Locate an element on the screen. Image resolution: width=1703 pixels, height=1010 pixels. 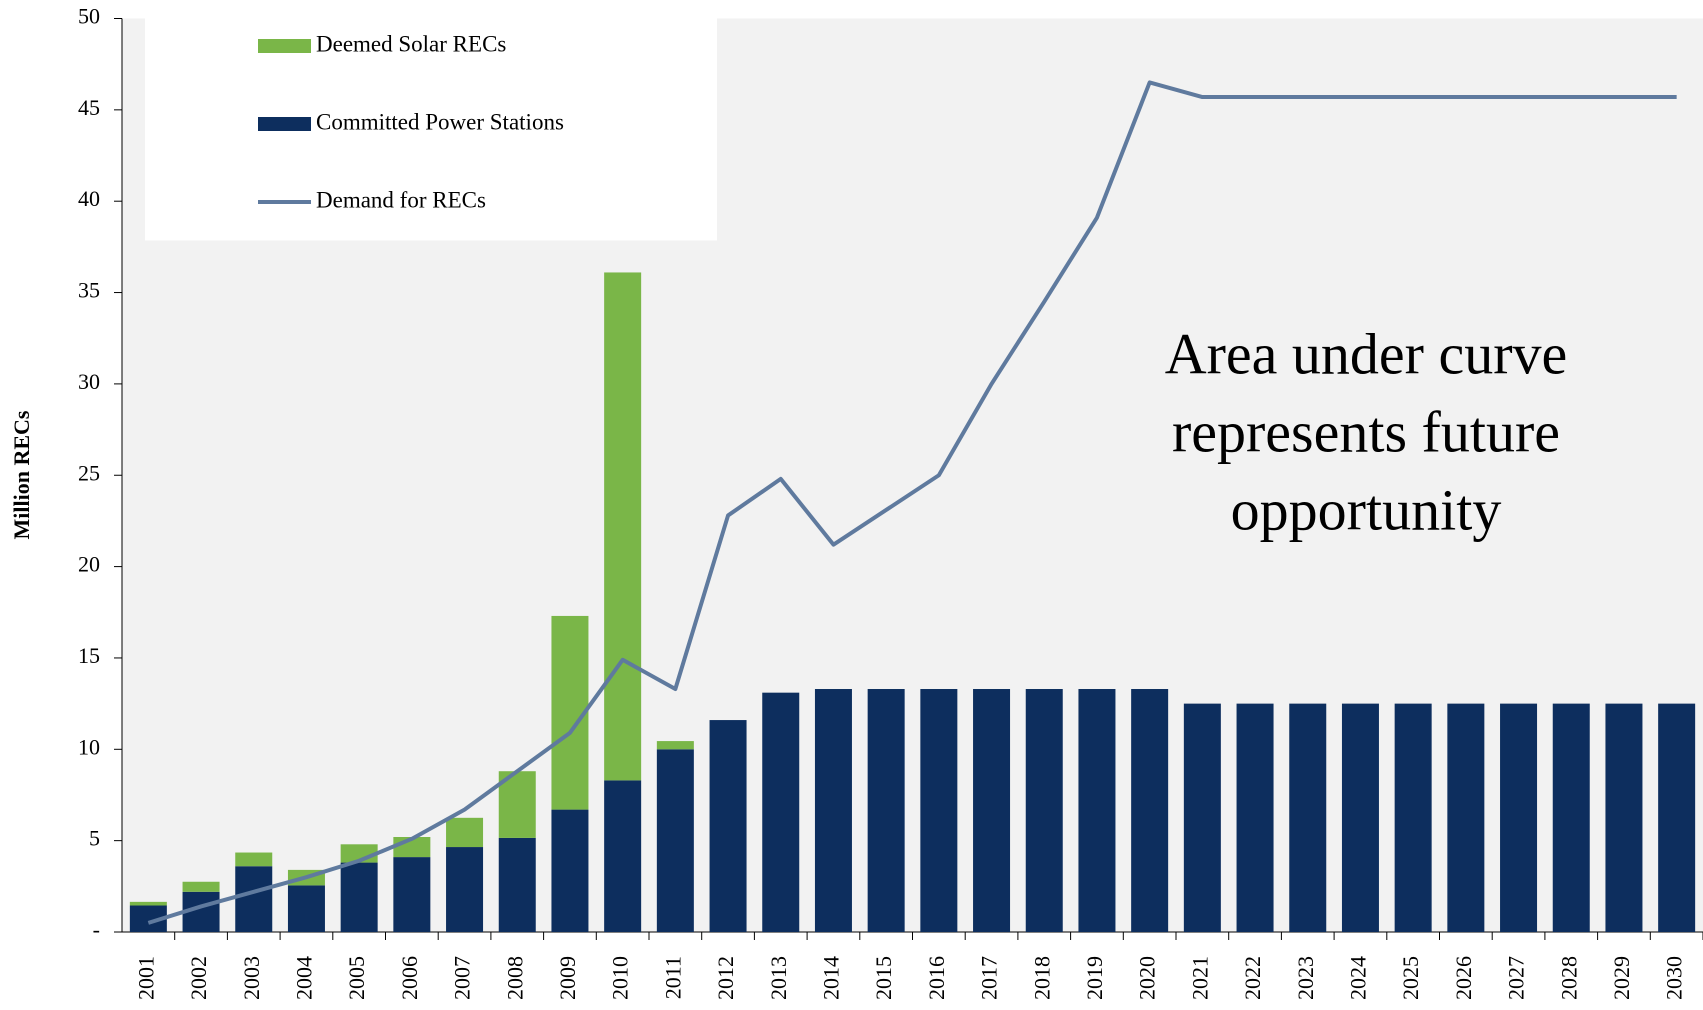
y-tick-label: 15 is located at coordinates (89, 655).